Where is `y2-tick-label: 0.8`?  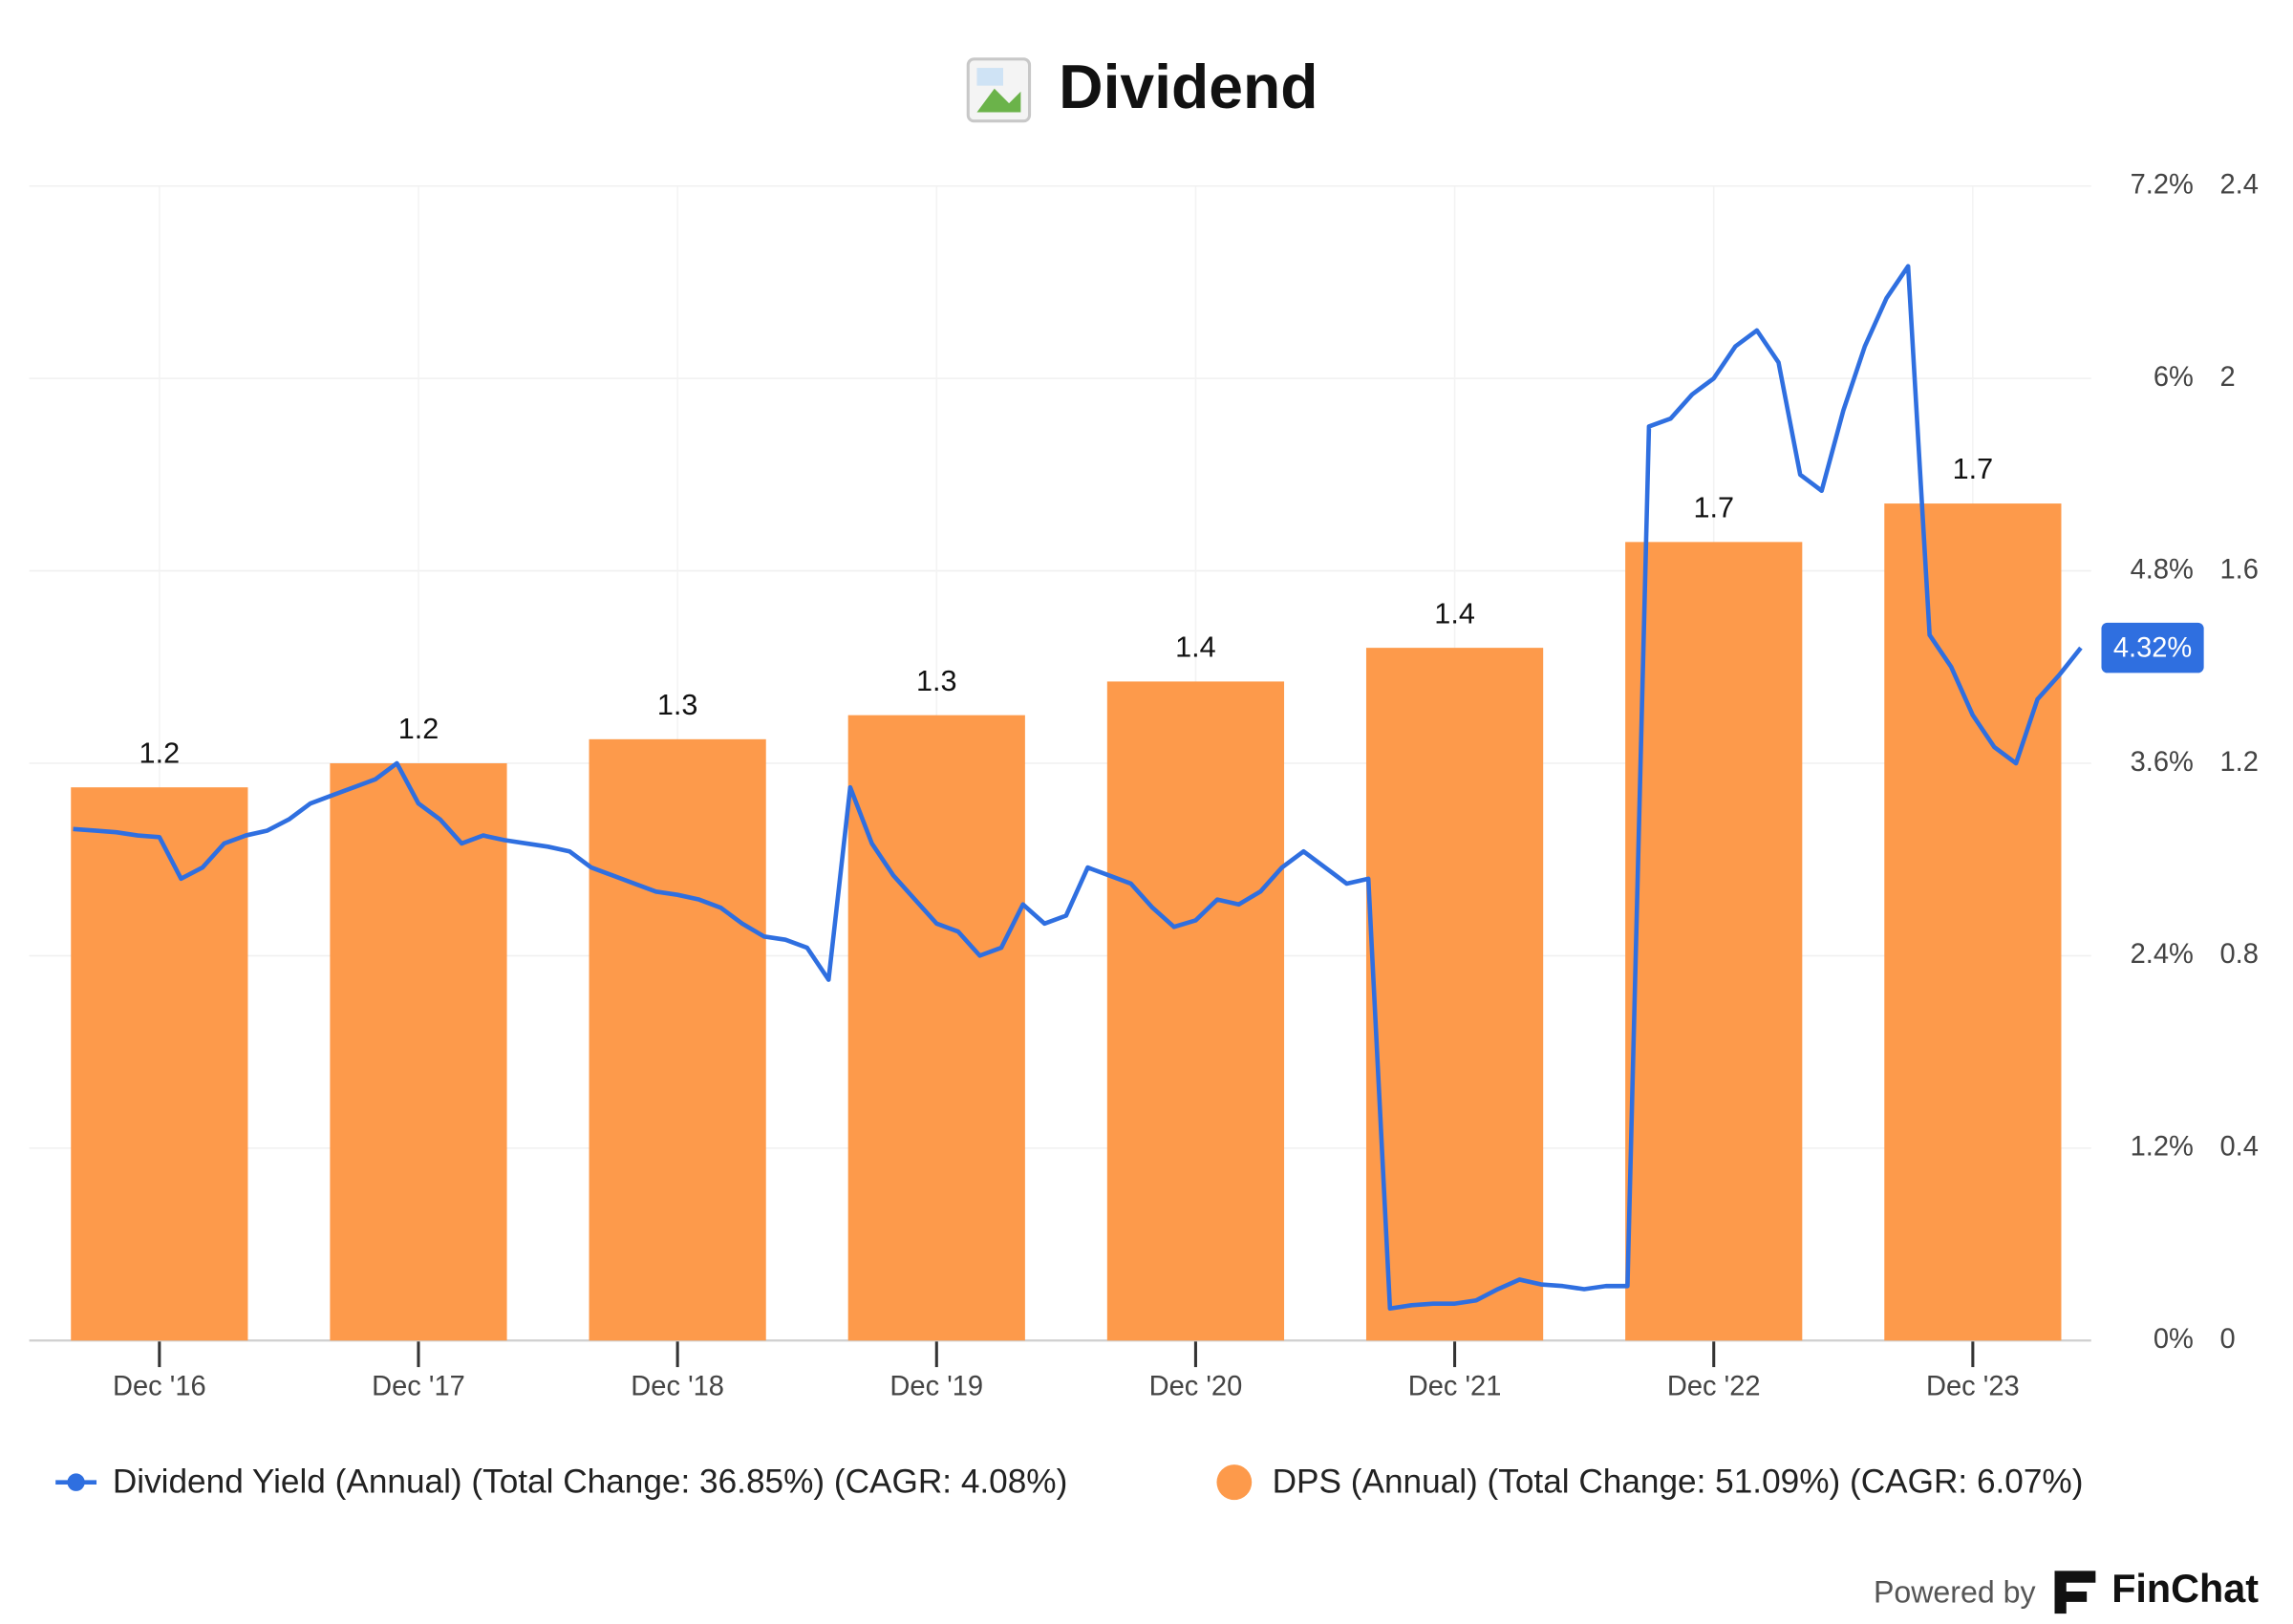
y2-tick-label: 0.8 is located at coordinates (2238, 955).